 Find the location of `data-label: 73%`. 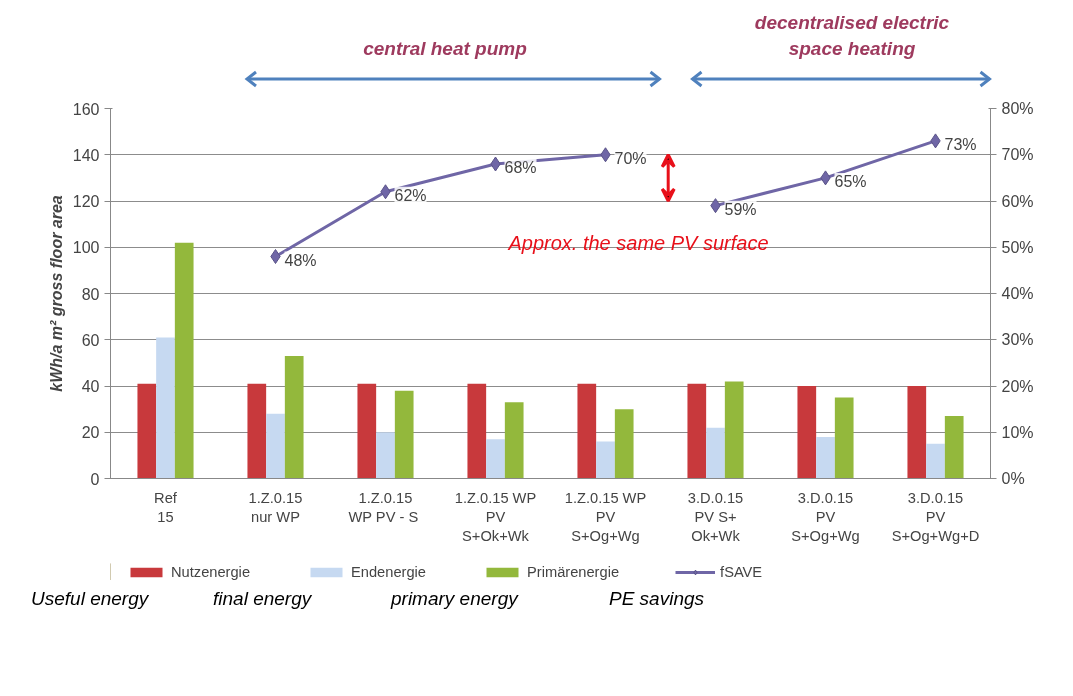

data-label: 73% is located at coordinates (960, 144).